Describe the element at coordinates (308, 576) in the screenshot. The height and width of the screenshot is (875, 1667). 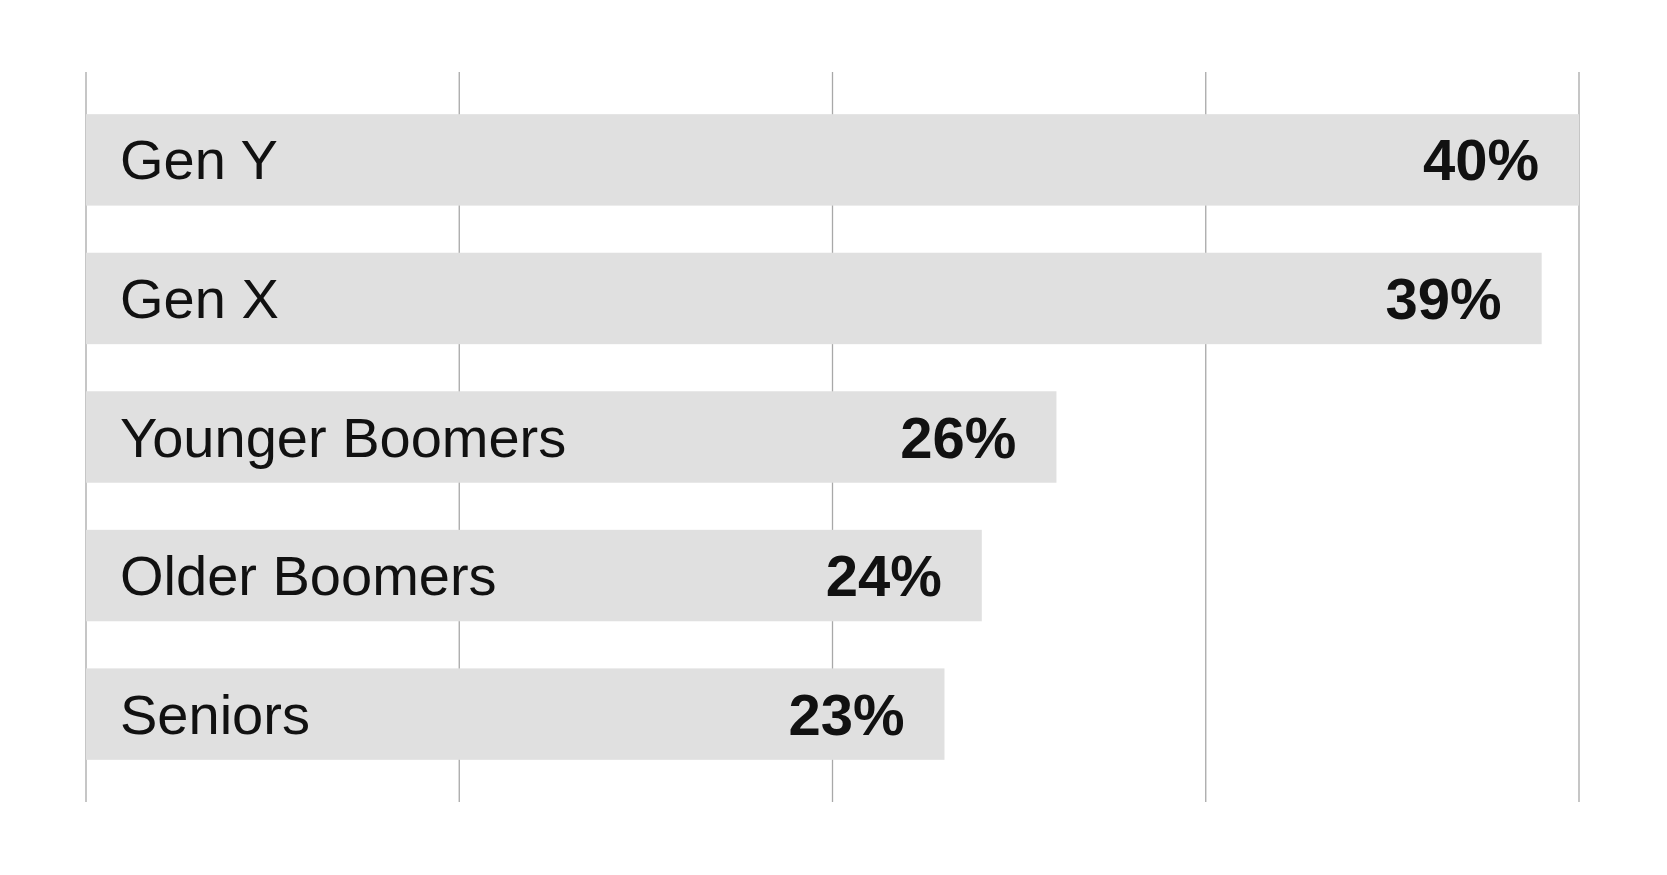
I see `y-tick-label: Older Boomers` at that location.